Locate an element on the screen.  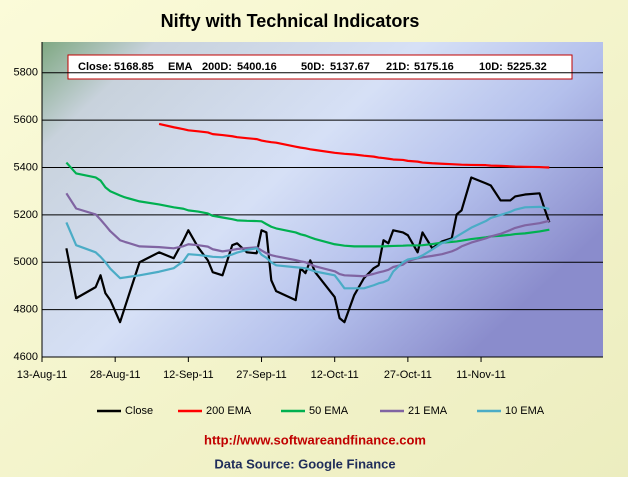
summary-label: Close: is located at coordinates (95, 67).